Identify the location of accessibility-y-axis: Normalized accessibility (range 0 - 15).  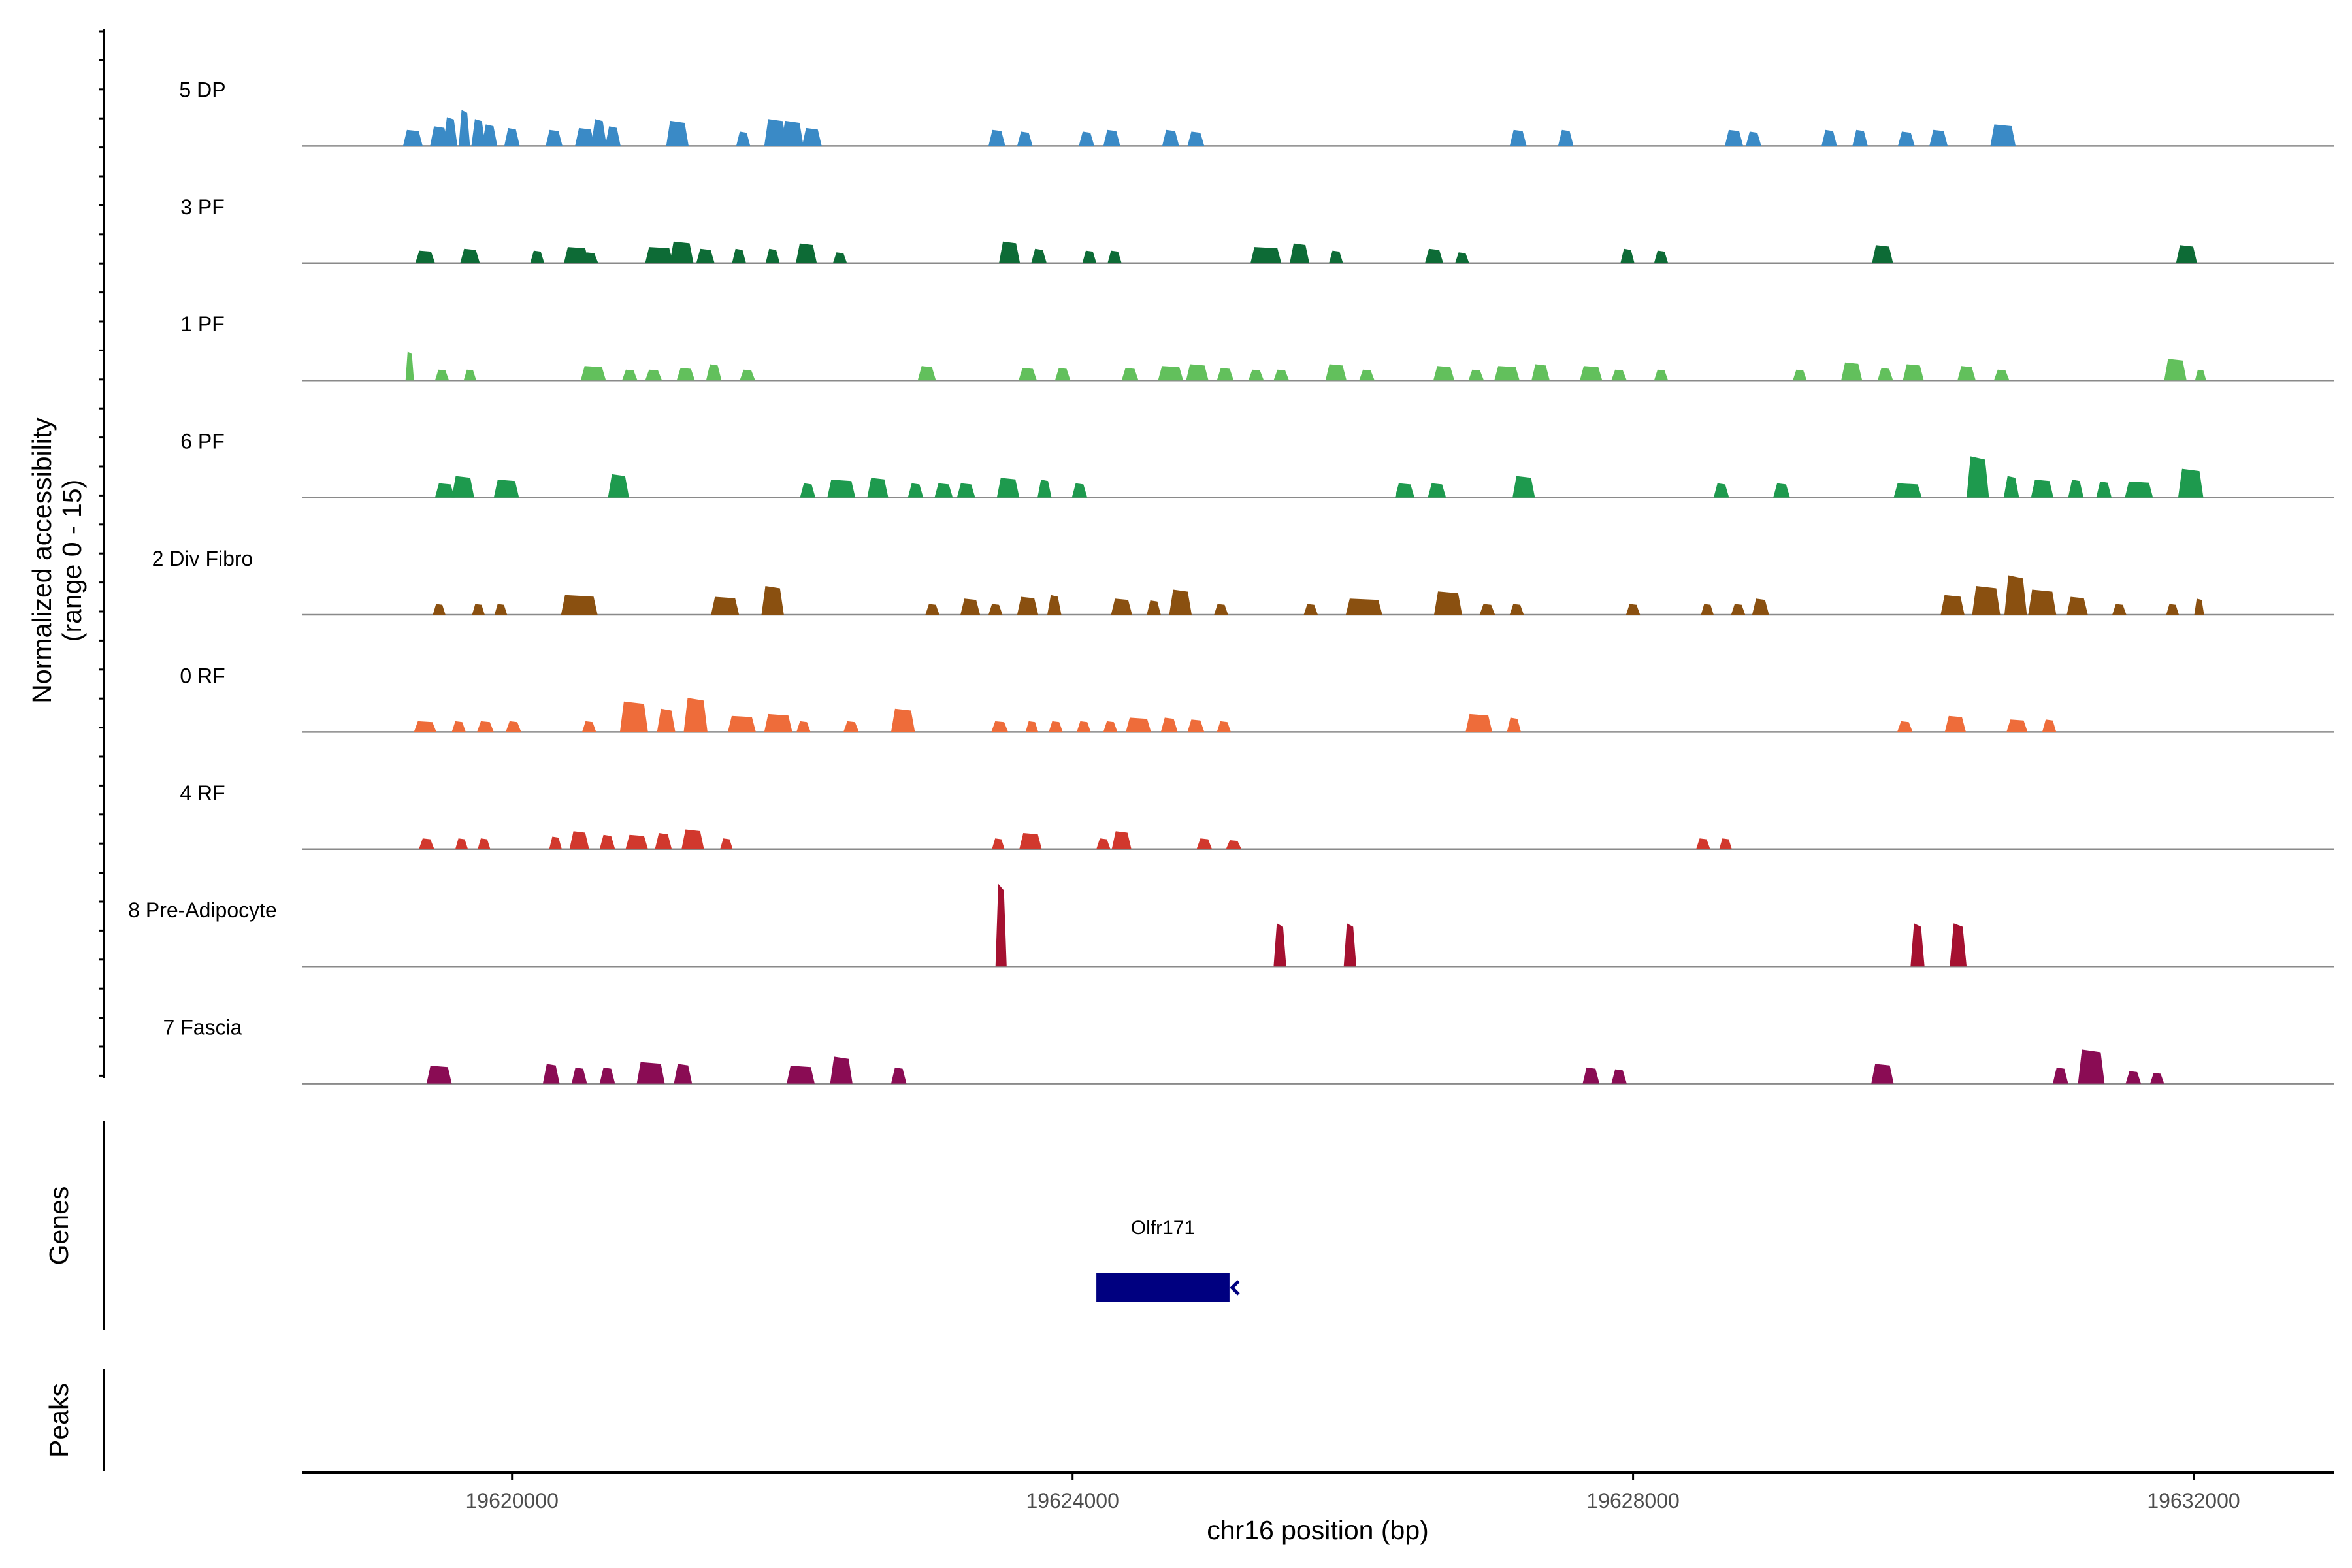
(66, 553).